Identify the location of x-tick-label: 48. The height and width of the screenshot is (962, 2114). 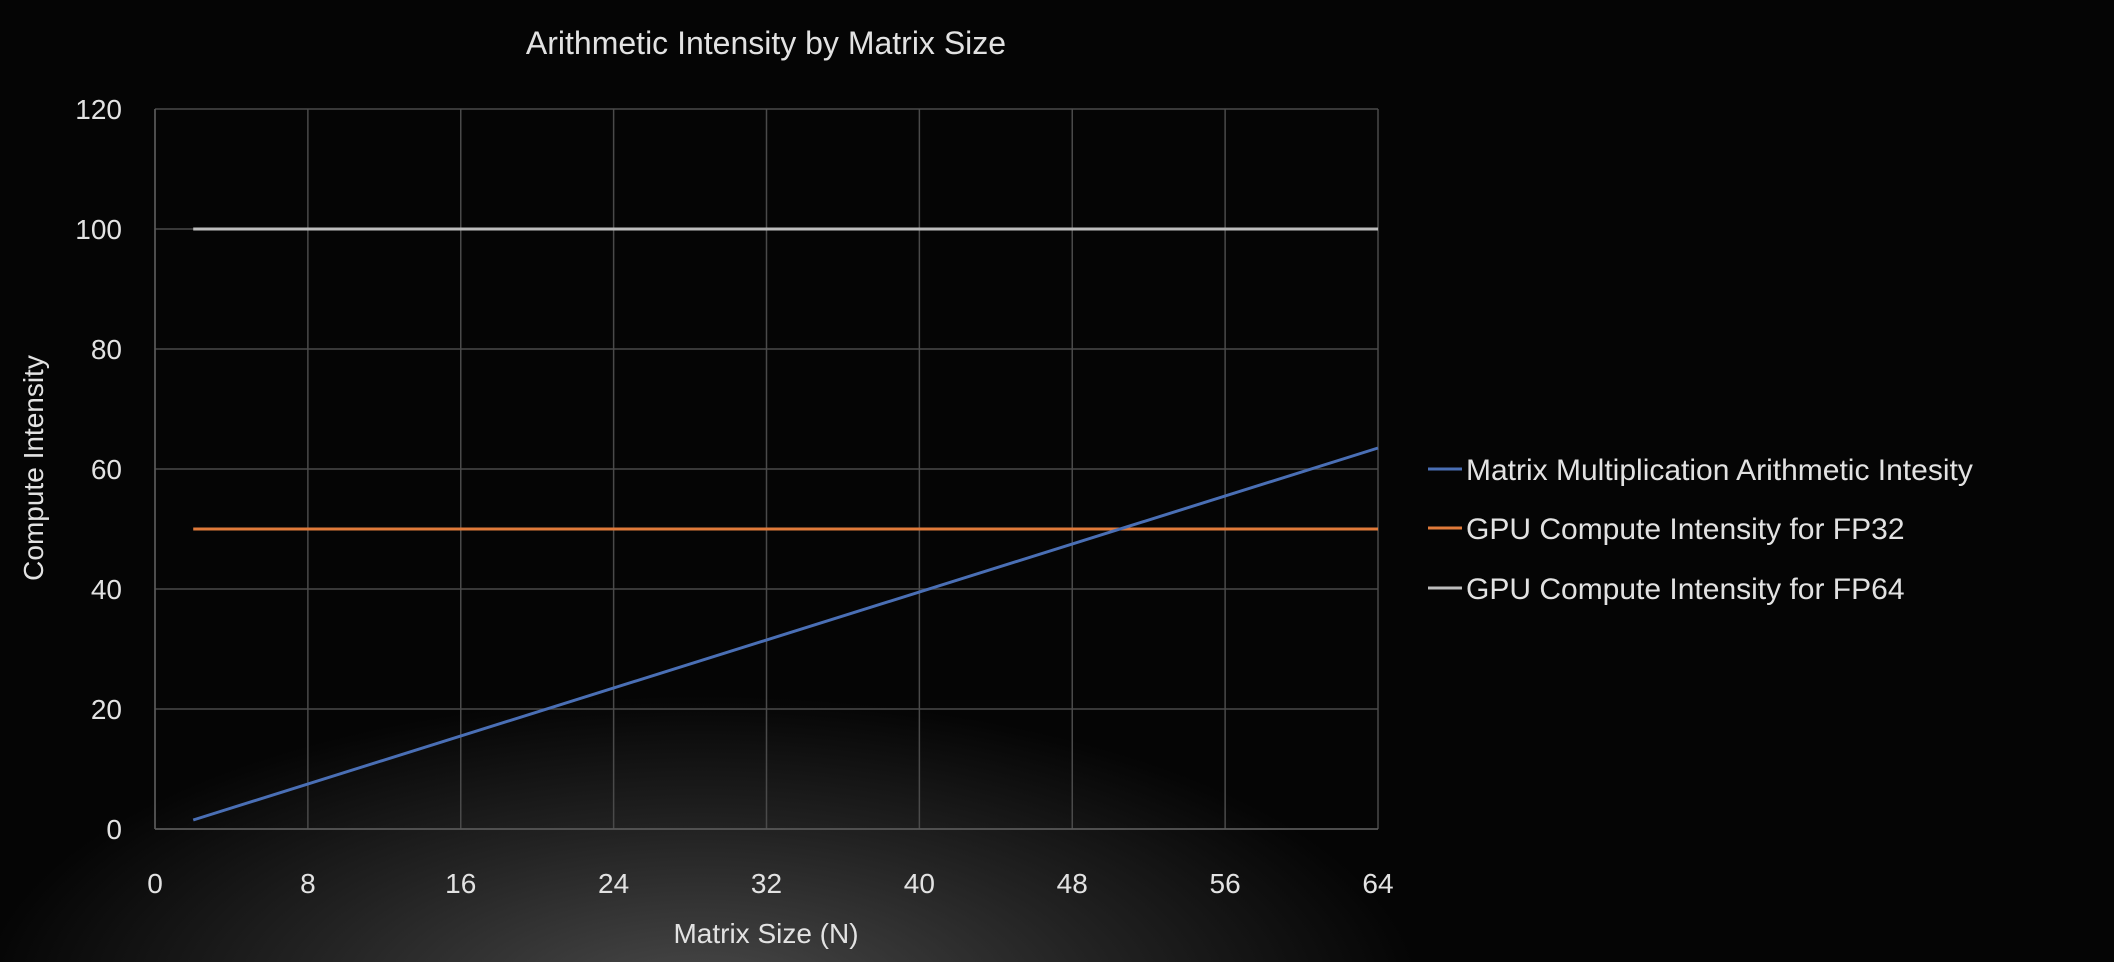
(1072, 883).